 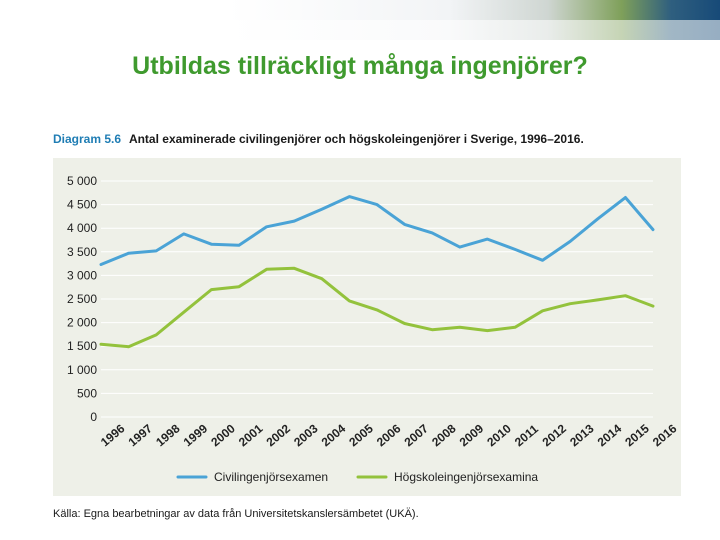 I want to click on y-tick-label: 2 000, so click(x=82, y=323).